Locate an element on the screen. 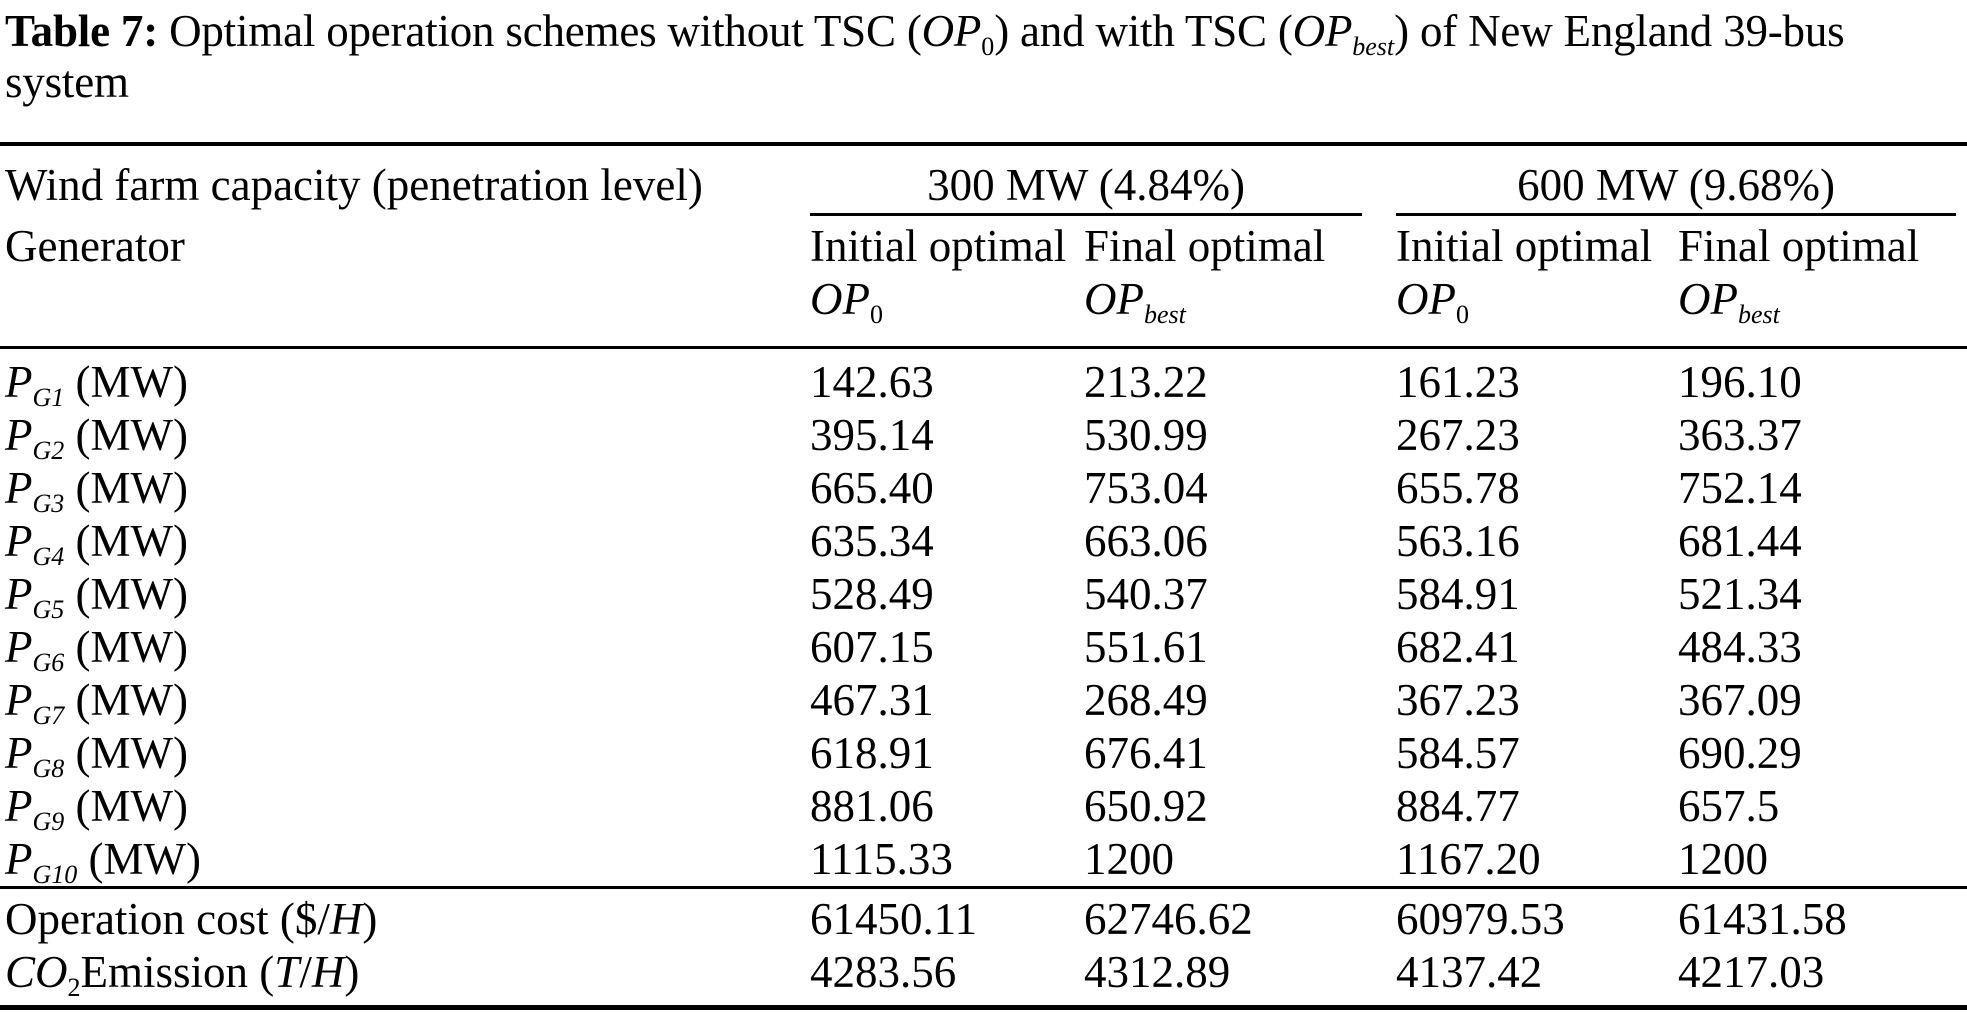  cell-value: 213.22 is located at coordinates (1146, 382).